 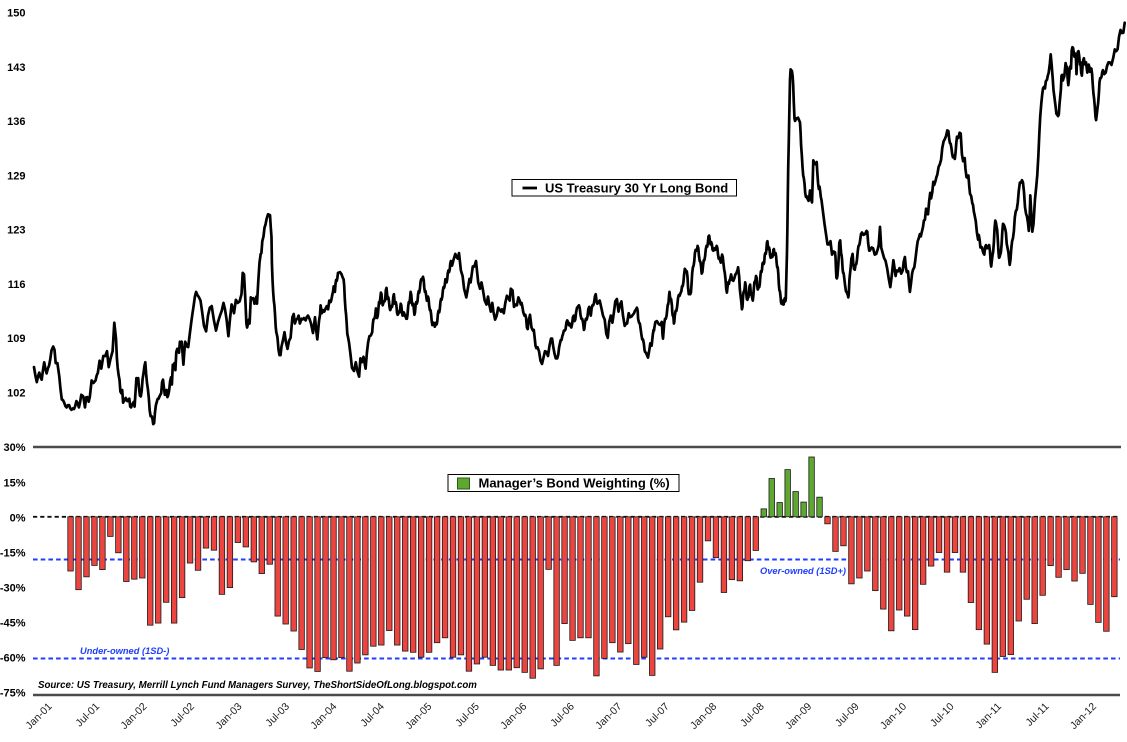 I want to click on svg-text: -75%, so click(x=13, y=694).